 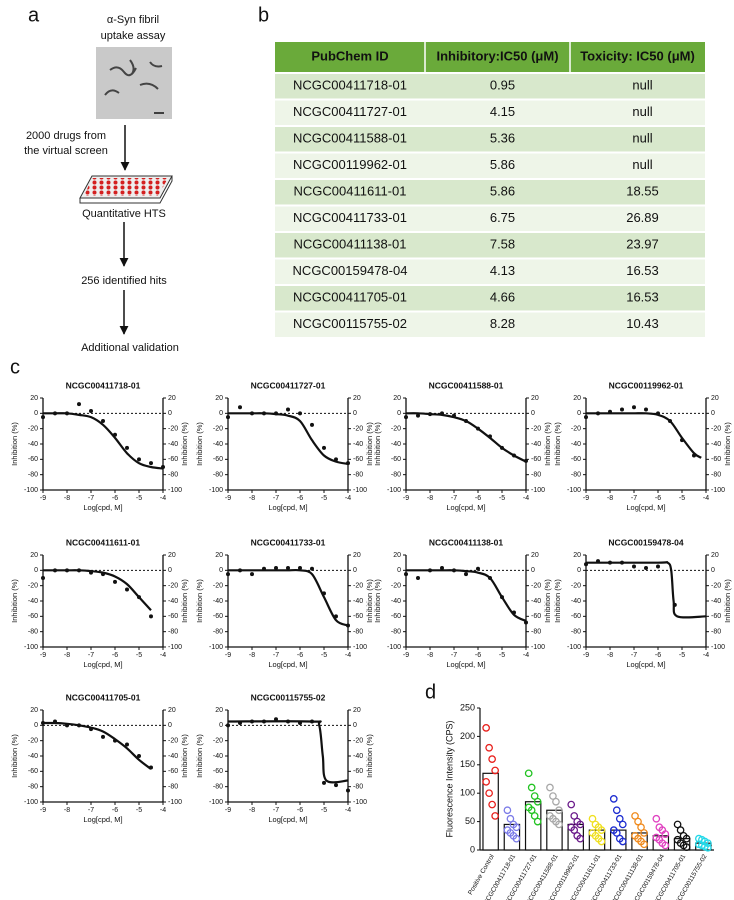 What do you see at coordinates (349, 55) in the screenshot?
I see `table-header: PubChem ID` at bounding box center [349, 55].